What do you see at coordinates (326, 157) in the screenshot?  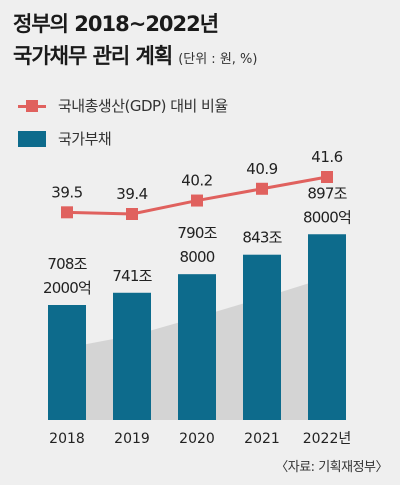 I see `gdp-ratio-label: 41.6` at bounding box center [326, 157].